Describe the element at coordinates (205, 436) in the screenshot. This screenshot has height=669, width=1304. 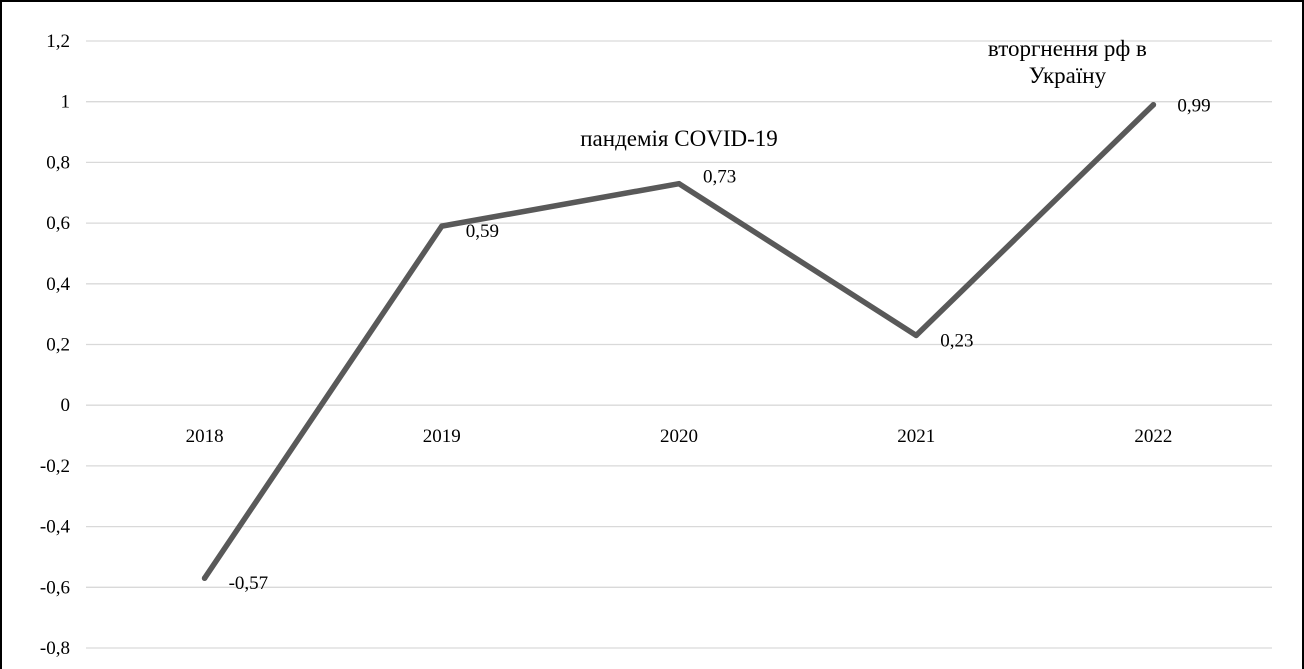
I see `x-tick-label: 2018` at that location.